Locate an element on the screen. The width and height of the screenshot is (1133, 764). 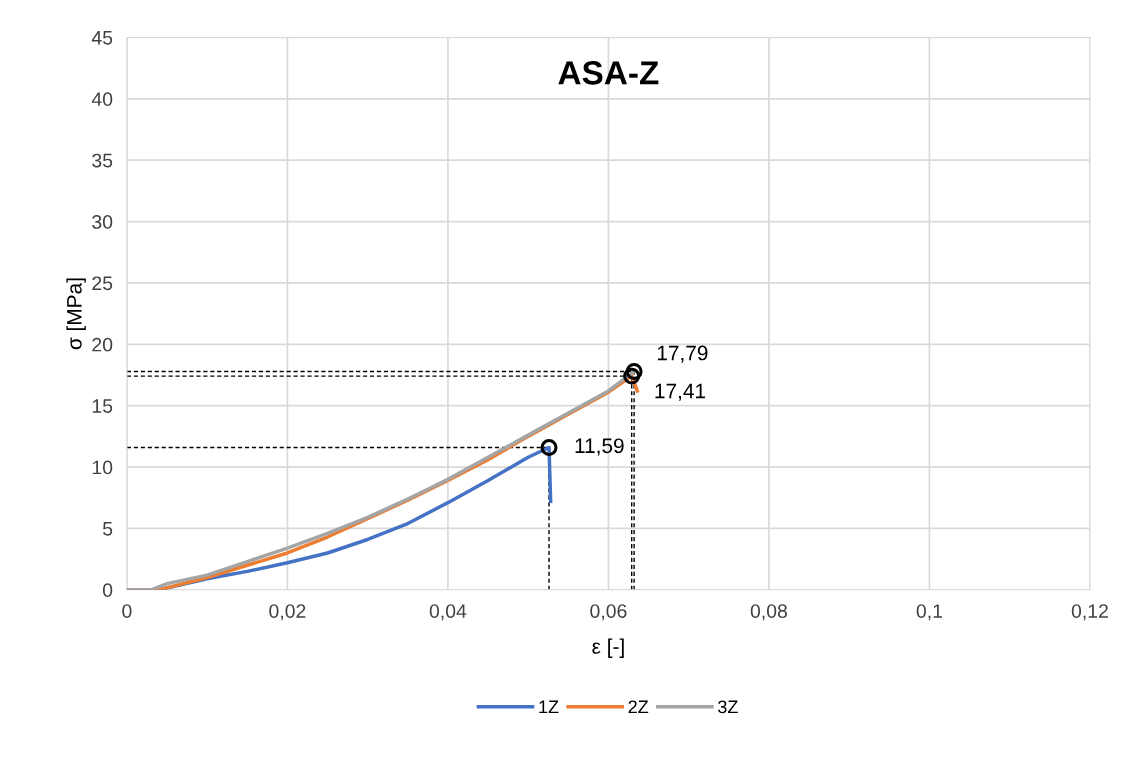
x-axis-title: ε [-] is located at coordinates (608, 648).